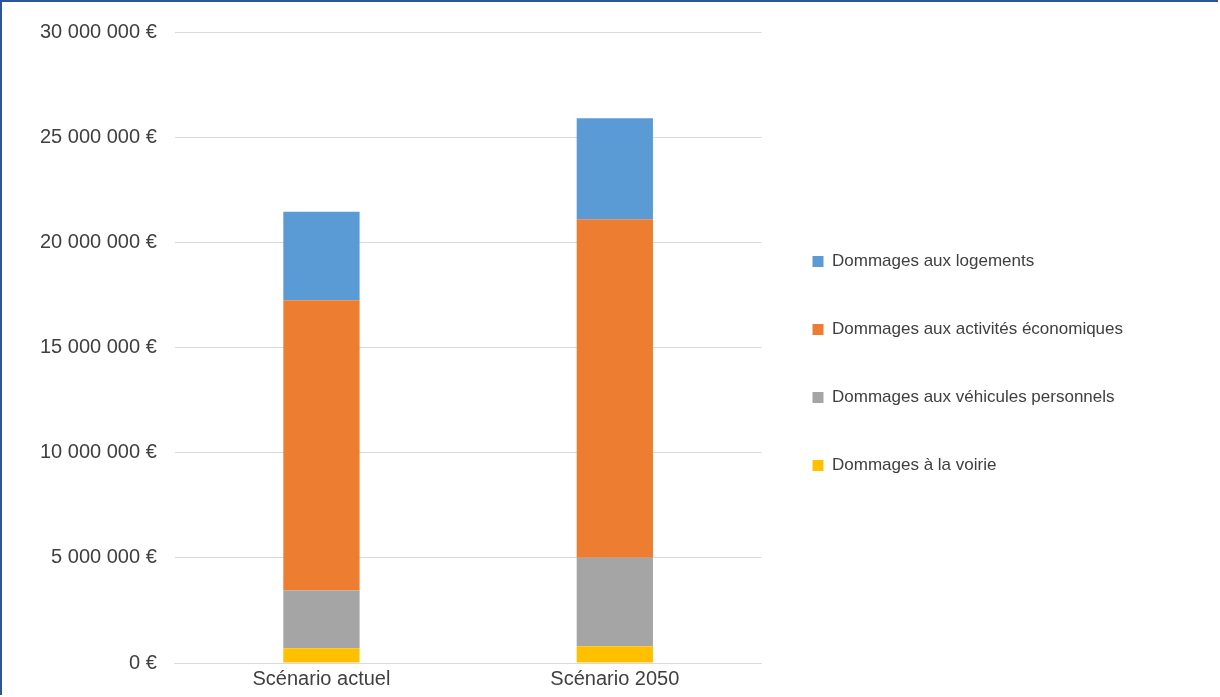  Describe the element at coordinates (933, 261) in the screenshot. I see `legend-label: Dommages aux logements` at that location.